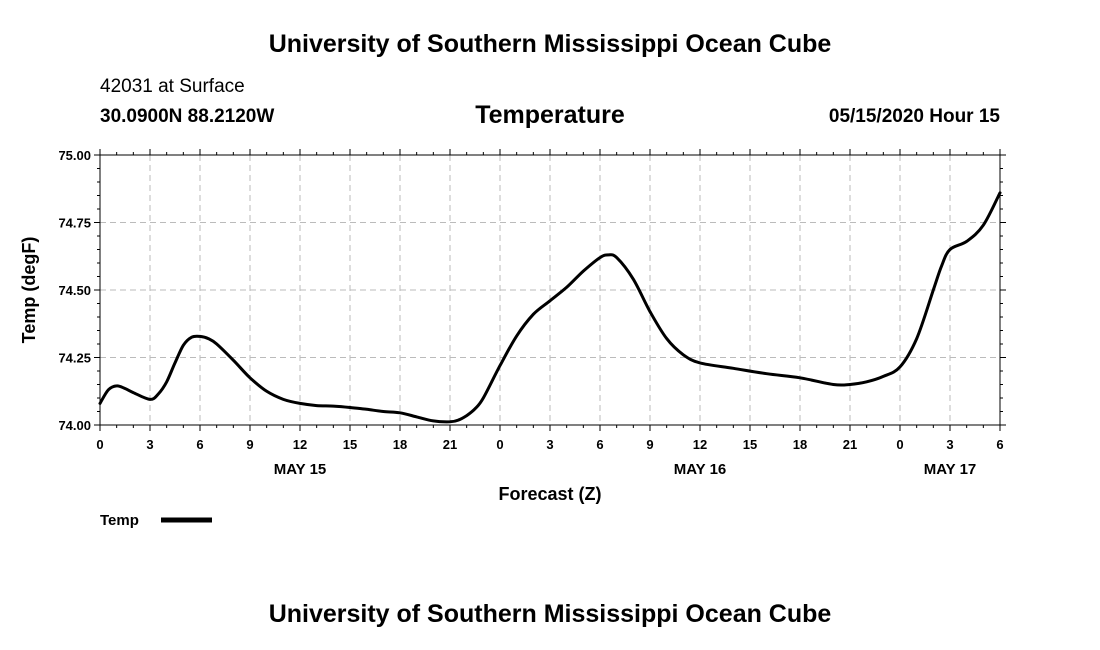 This screenshot has width=1100, height=650. What do you see at coordinates (74, 155) in the screenshot?
I see `y-tick-label: 75.00` at bounding box center [74, 155].